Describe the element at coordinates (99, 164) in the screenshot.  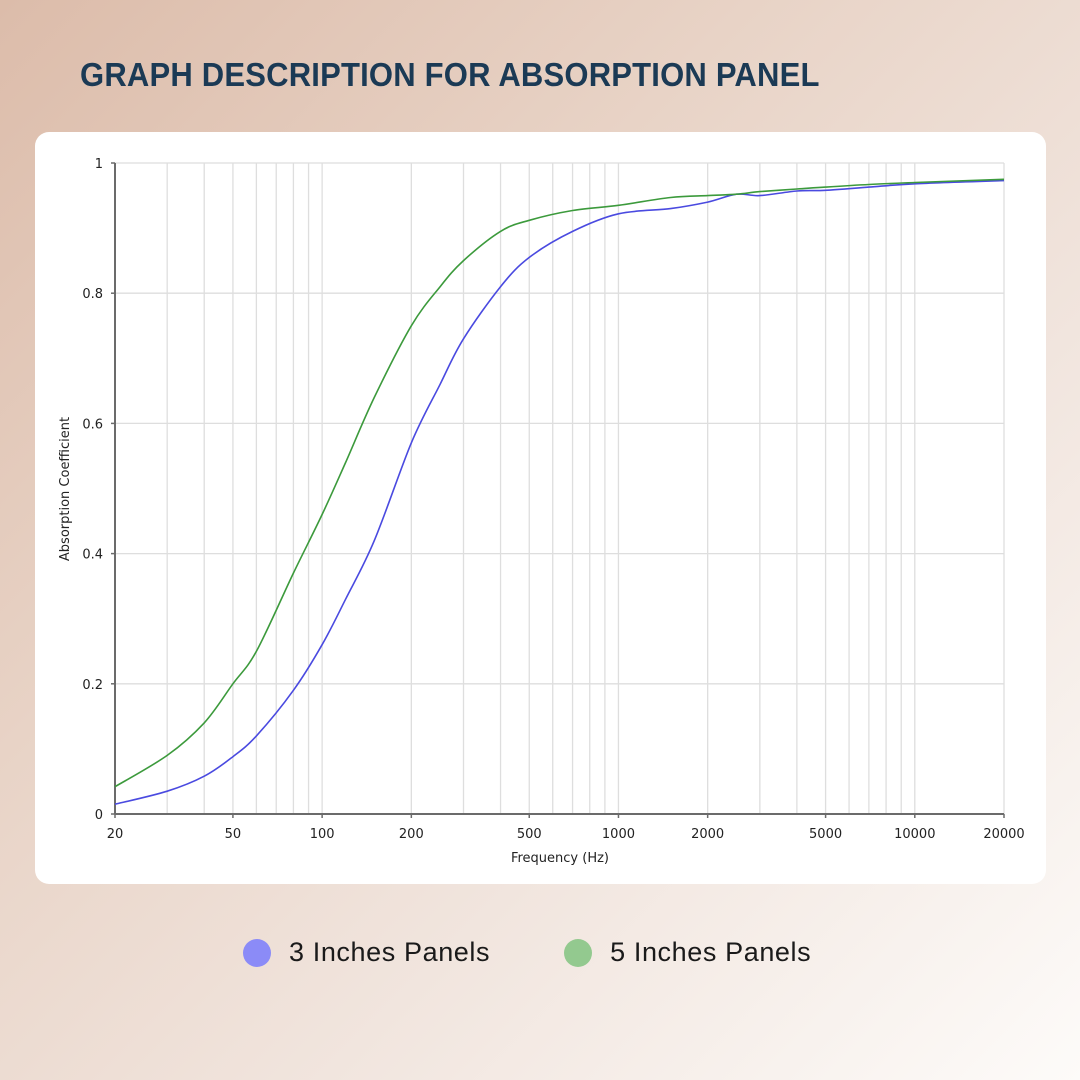
I see `svg-text: 1` at that location.